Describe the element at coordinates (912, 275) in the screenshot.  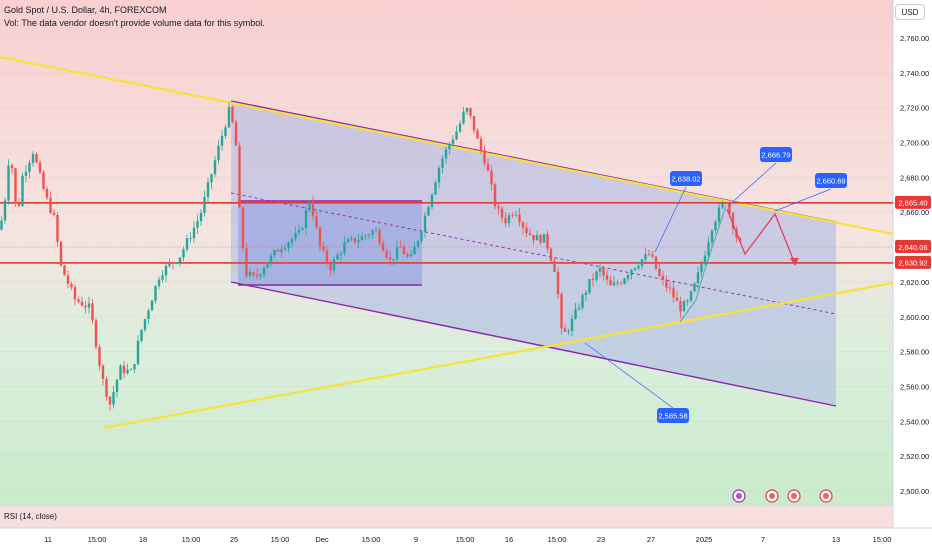
I see `price-scale-background` at that location.